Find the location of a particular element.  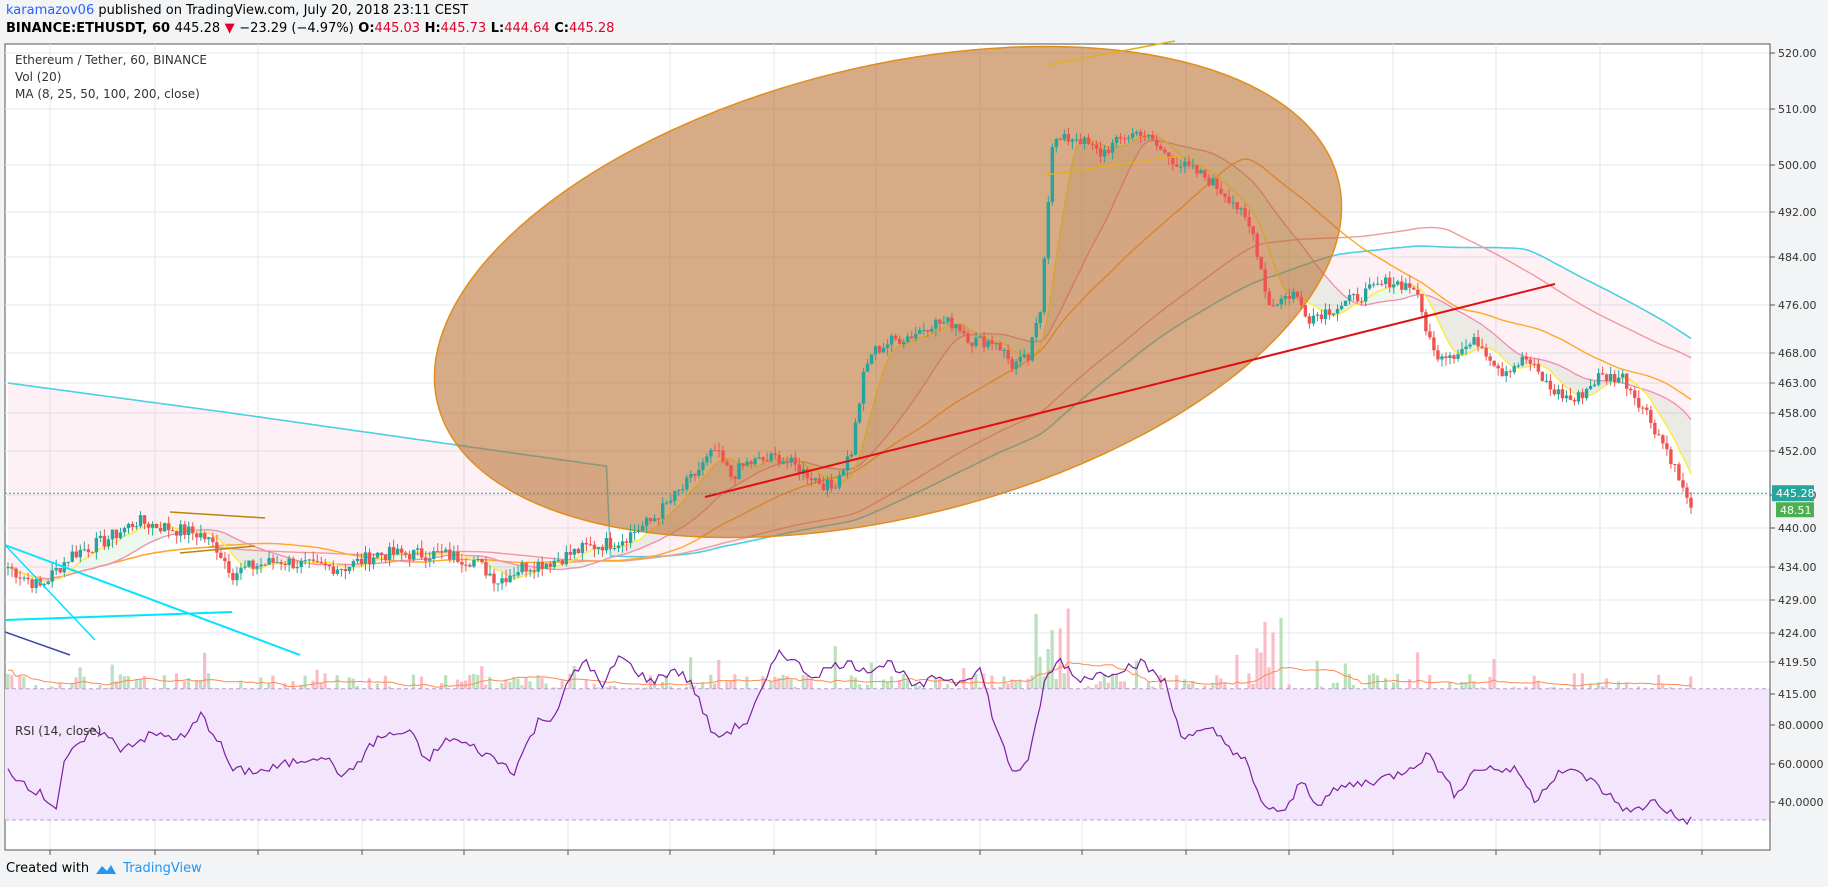

price-tick-label: 476.00 is located at coordinates (1797, 305).